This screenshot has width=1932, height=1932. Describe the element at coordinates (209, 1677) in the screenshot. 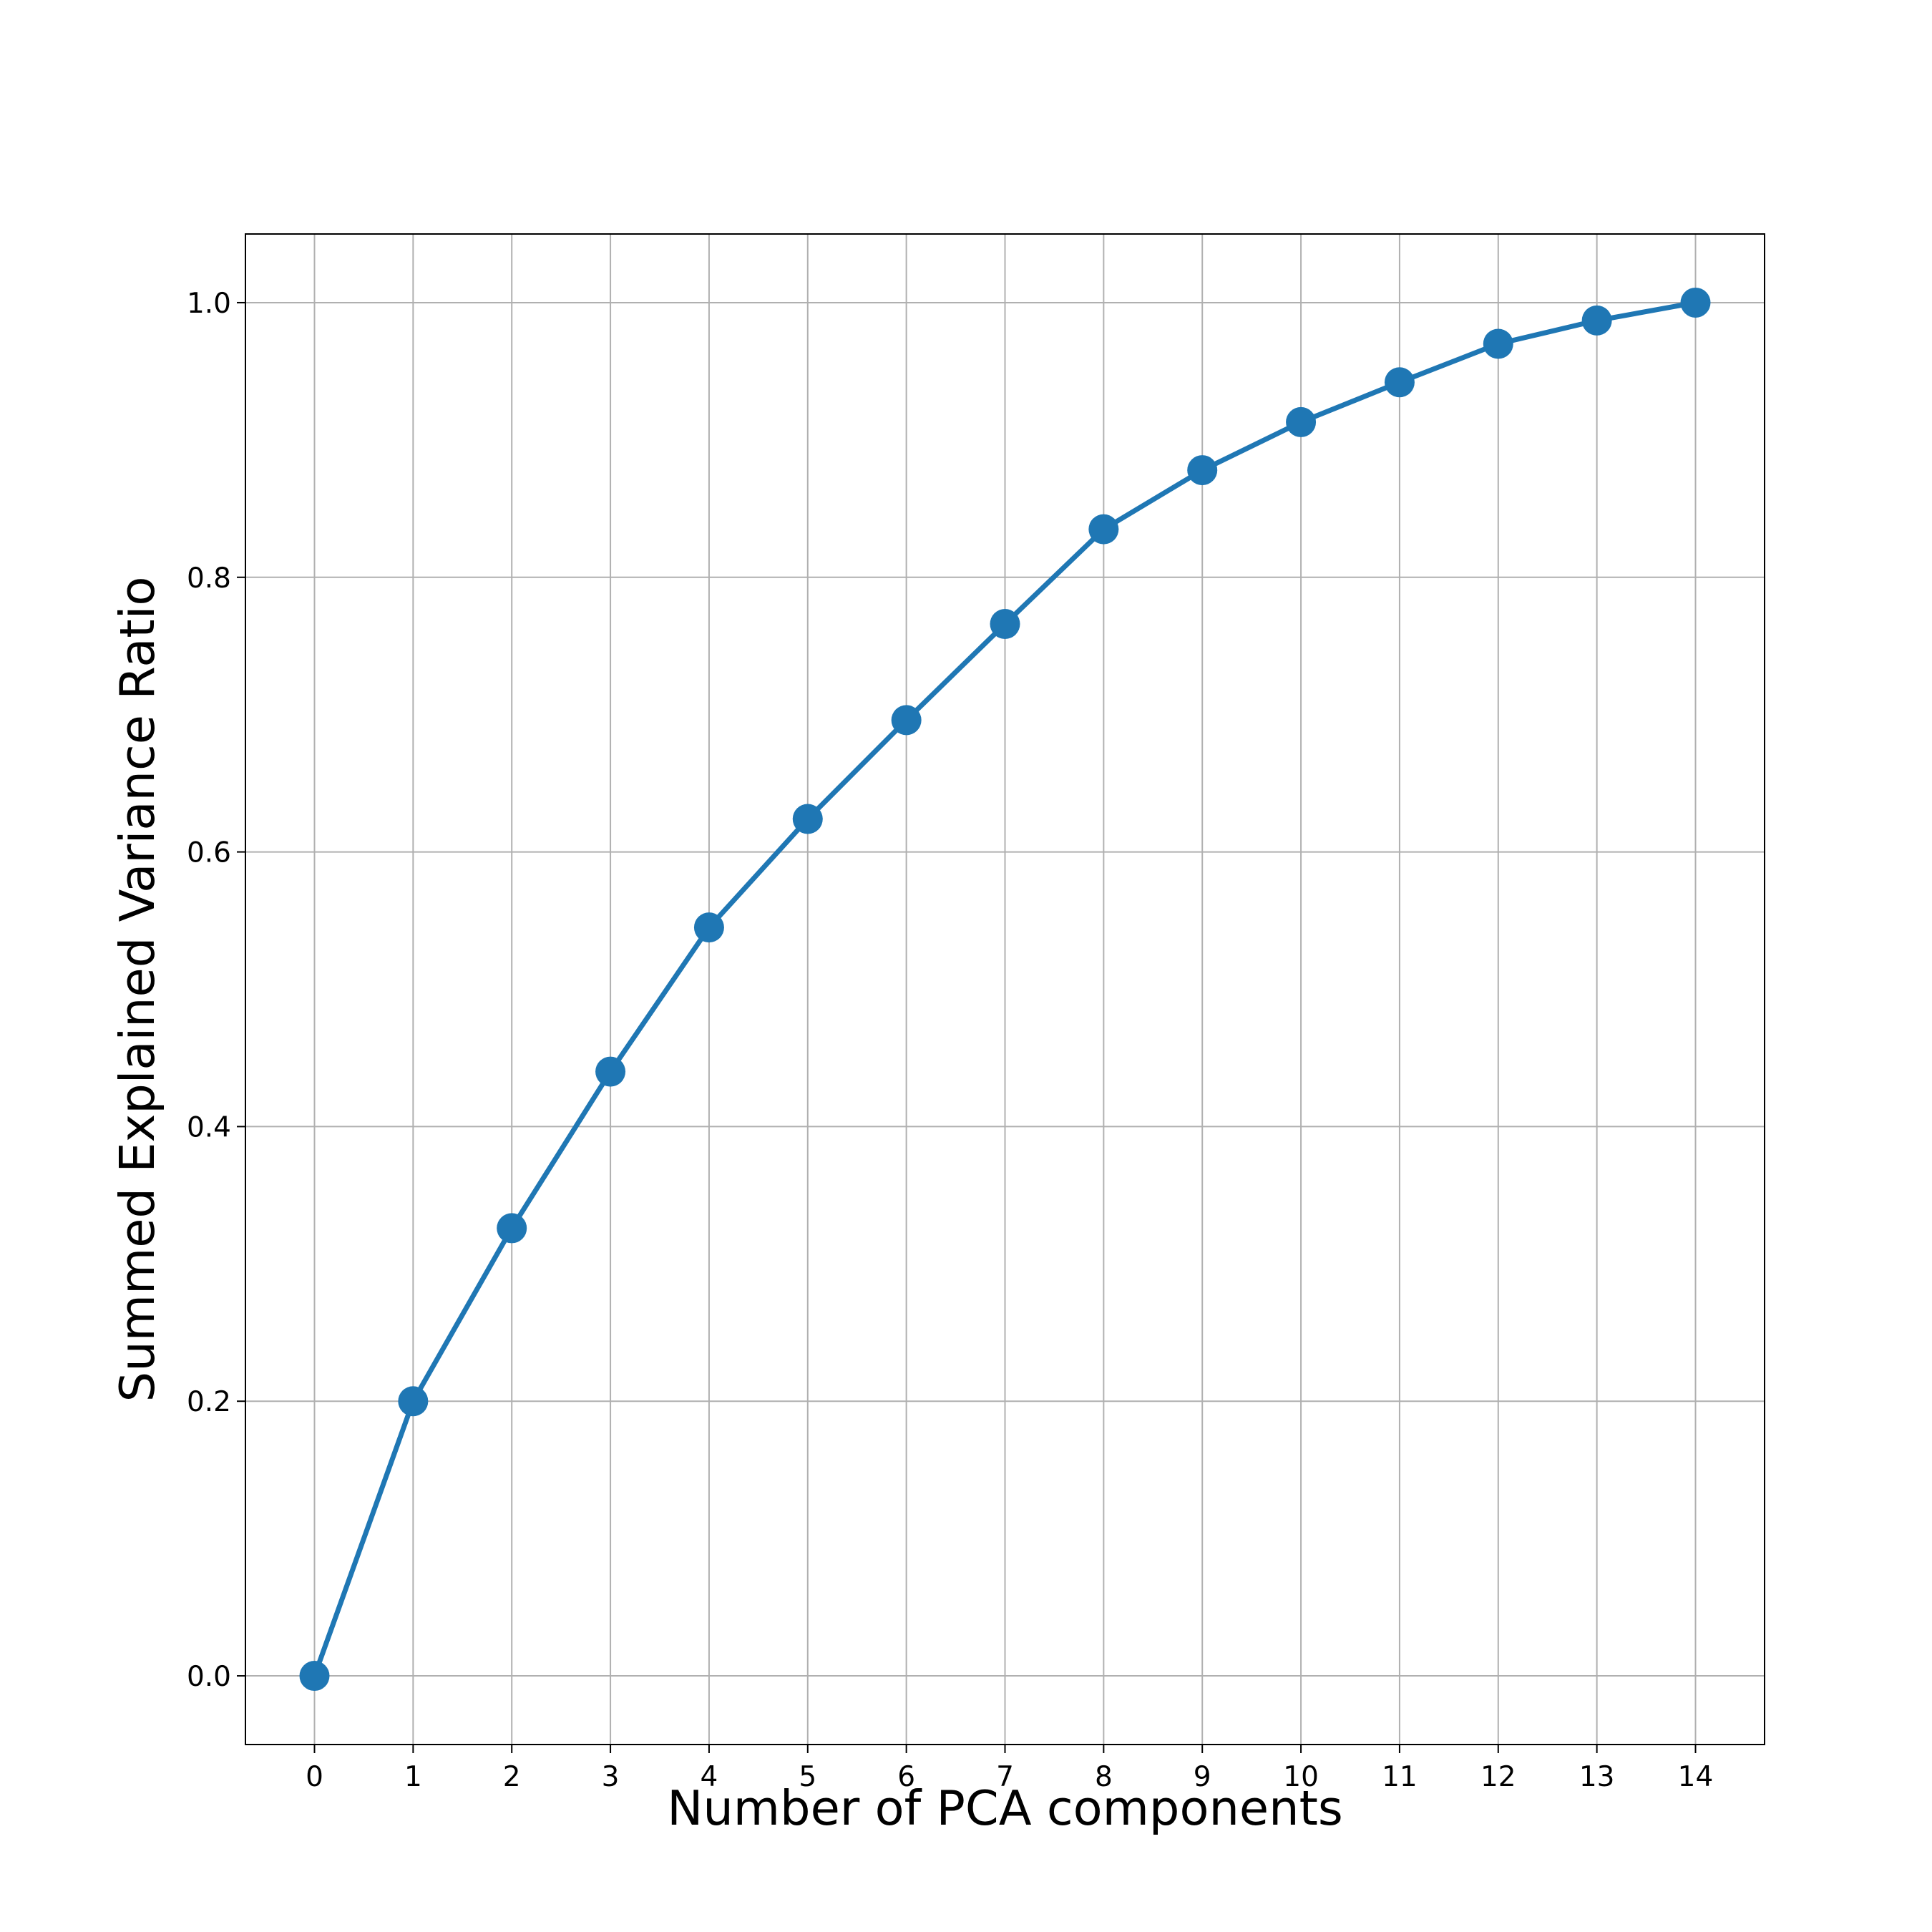

I see `y-tick-label: 0.0` at that location.